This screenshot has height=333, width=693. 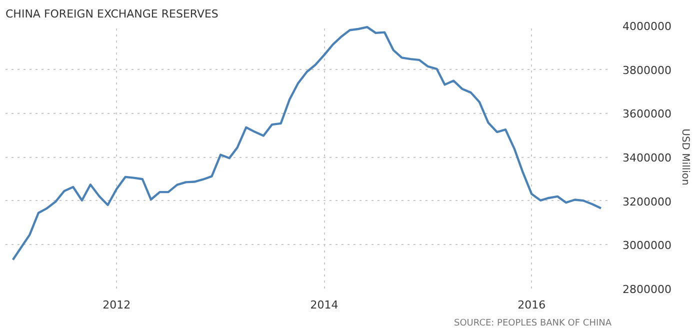 What do you see at coordinates (533, 323) in the screenshot?
I see `source-note: SOURCE: PEOPLES BANK OF CHINA` at bounding box center [533, 323].